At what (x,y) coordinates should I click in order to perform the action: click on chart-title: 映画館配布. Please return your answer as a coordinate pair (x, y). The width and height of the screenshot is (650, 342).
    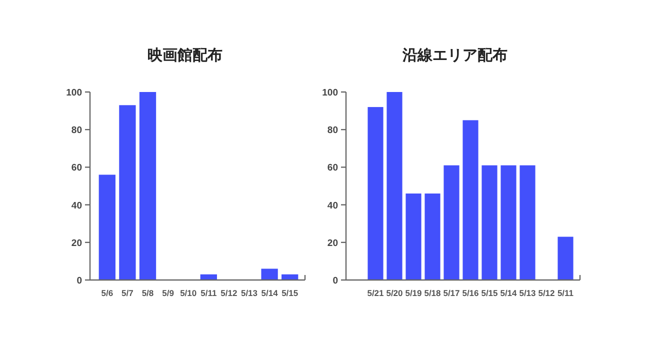
    Looking at the image, I should click on (185, 55).